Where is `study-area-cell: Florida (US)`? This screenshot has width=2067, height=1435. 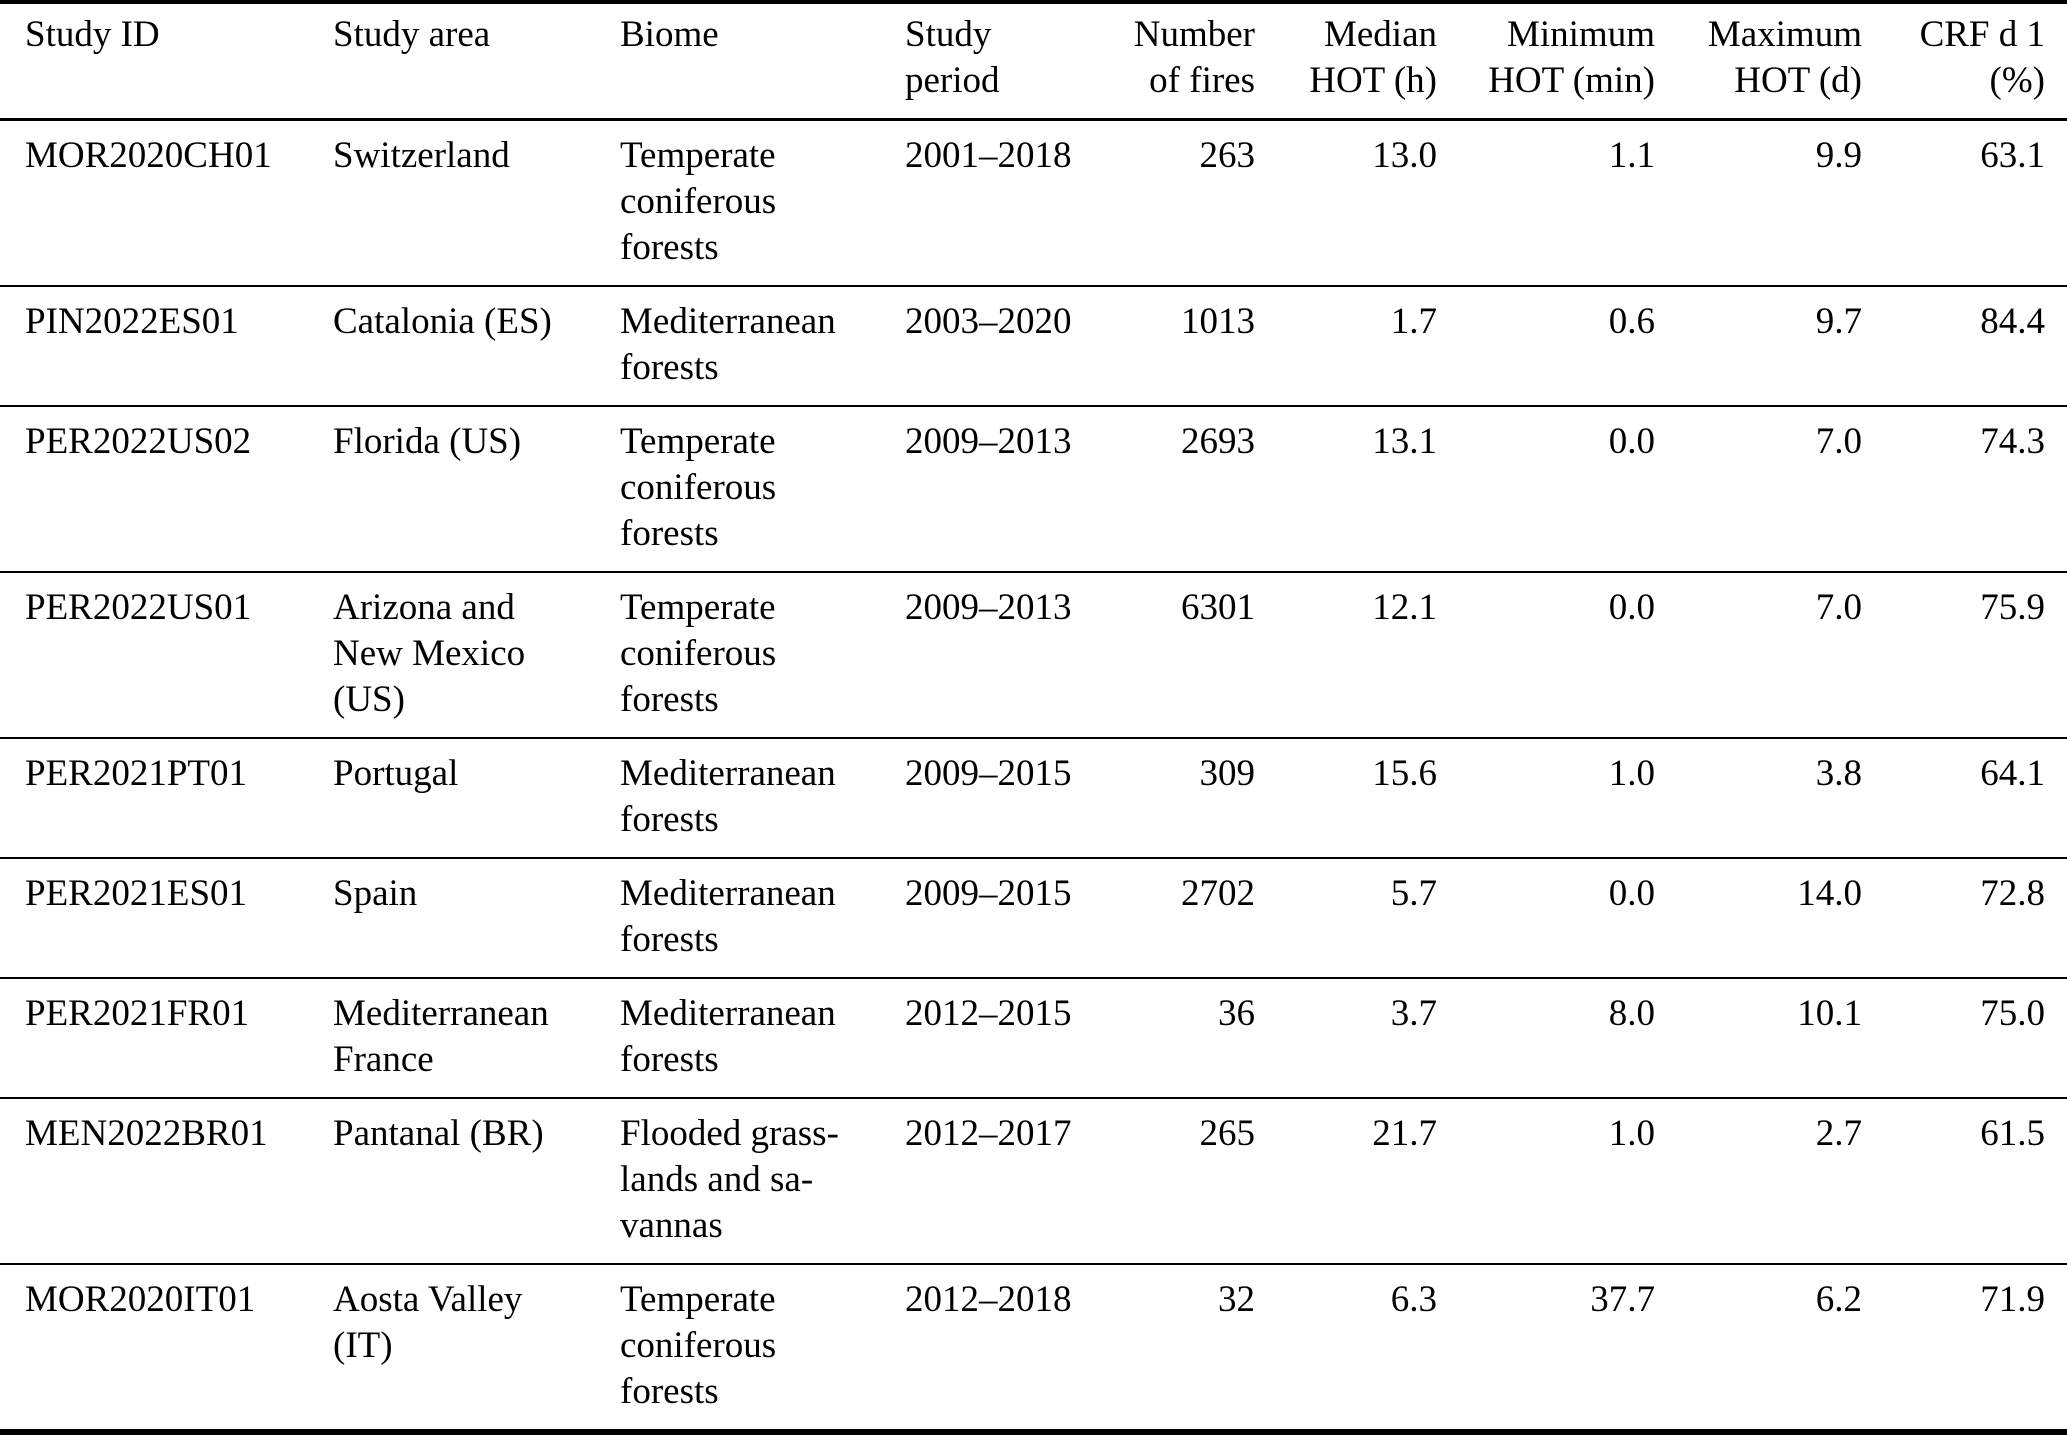 study-area-cell: Florida (US) is located at coordinates (427, 441).